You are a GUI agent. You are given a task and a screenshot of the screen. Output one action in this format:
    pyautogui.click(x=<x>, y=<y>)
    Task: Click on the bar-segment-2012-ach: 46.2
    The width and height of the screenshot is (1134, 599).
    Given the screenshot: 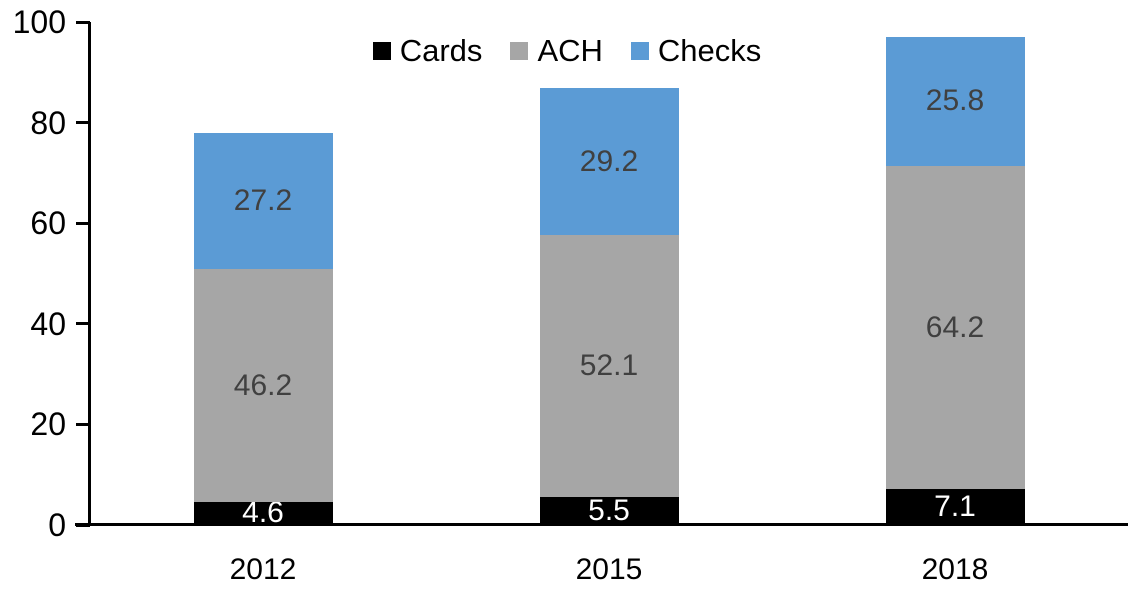 What is the action you would take?
    pyautogui.click(x=263, y=385)
    